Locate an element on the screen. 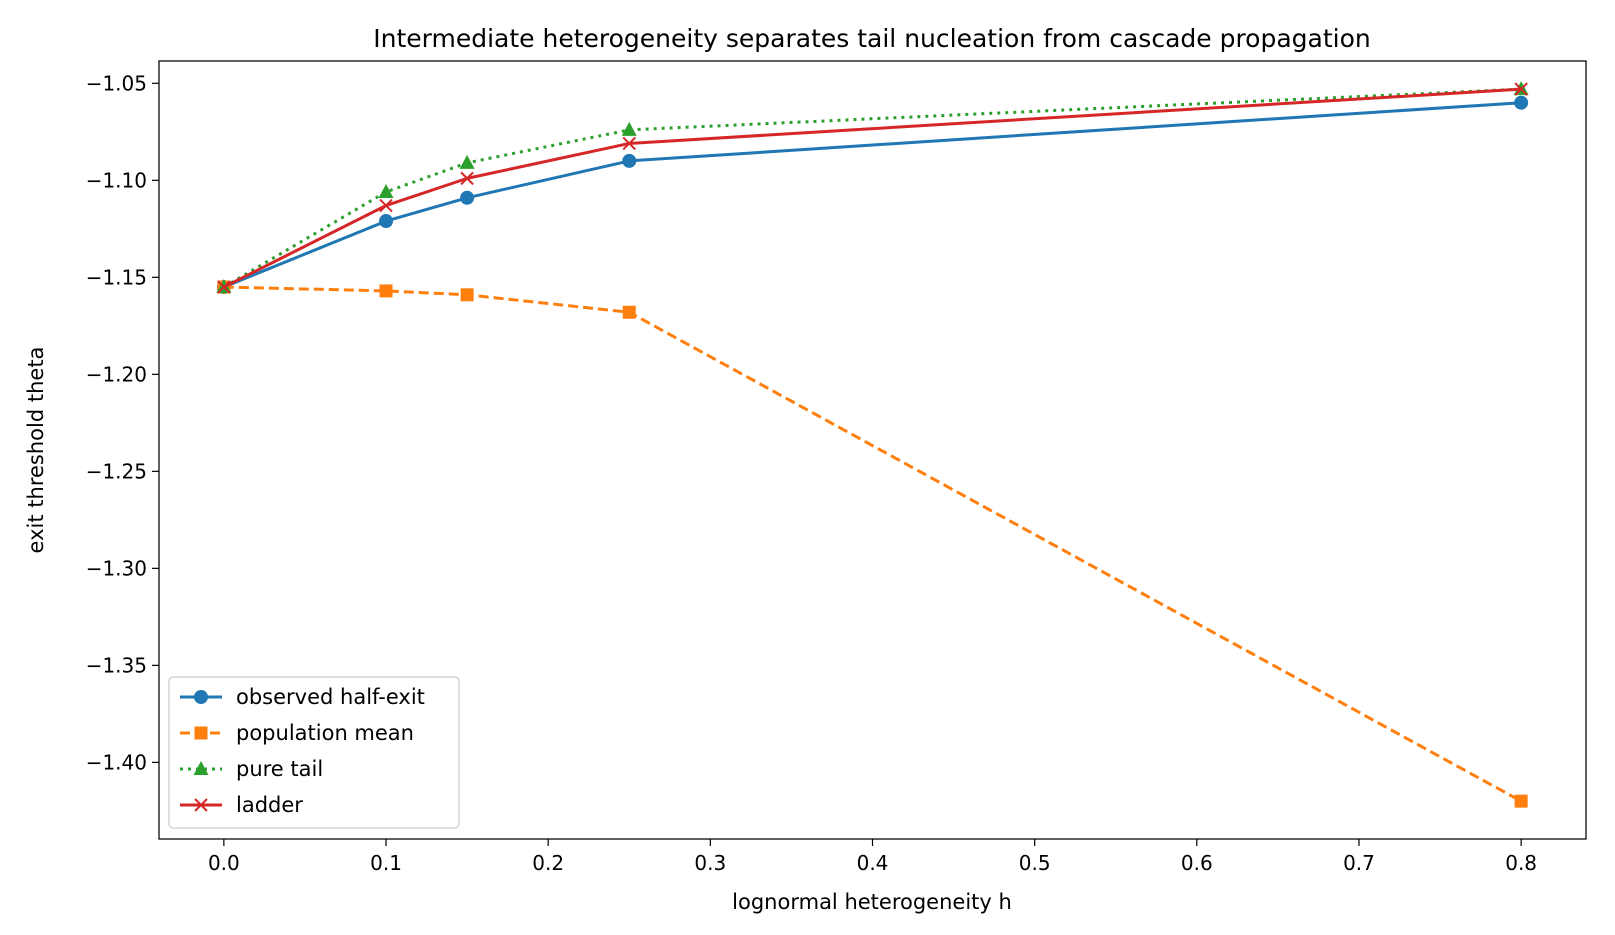 Image resolution: width=1615 pixels, height=935 pixels. legend-item: pure tail is located at coordinates (251, 769).